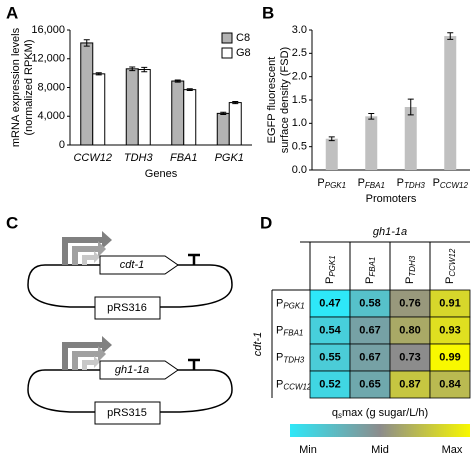 Image resolution: width=472 pixels, height=458 pixels. What do you see at coordinates (370, 270) in the screenshot?
I see `column-label: PFBA1` at bounding box center [370, 270].